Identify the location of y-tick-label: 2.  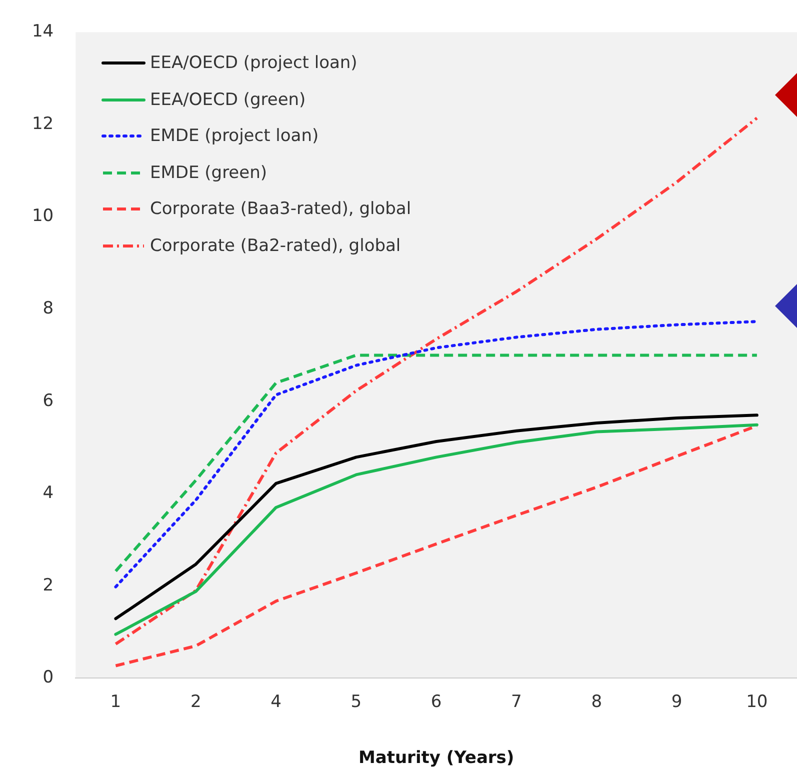
(48, 585).